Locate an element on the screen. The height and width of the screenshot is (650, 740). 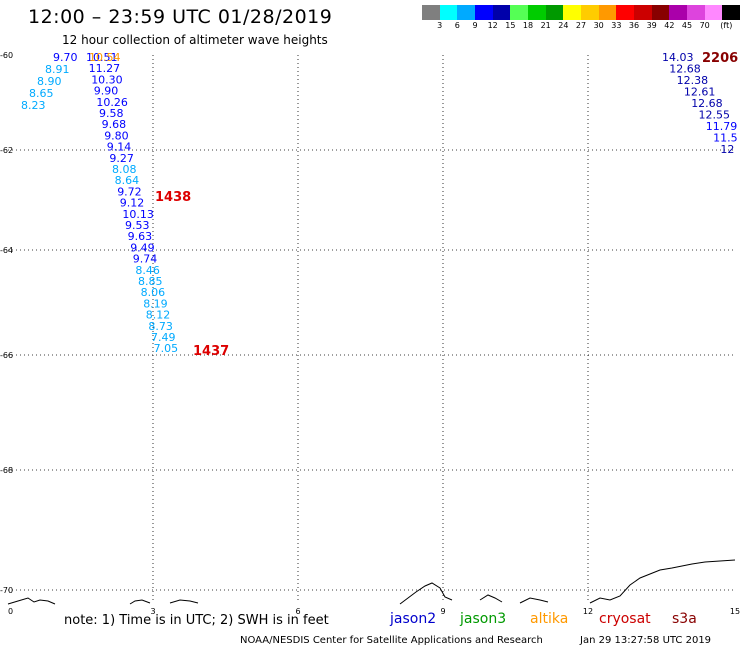
wave-height-value: 8.64 is located at coordinates (127, 180).